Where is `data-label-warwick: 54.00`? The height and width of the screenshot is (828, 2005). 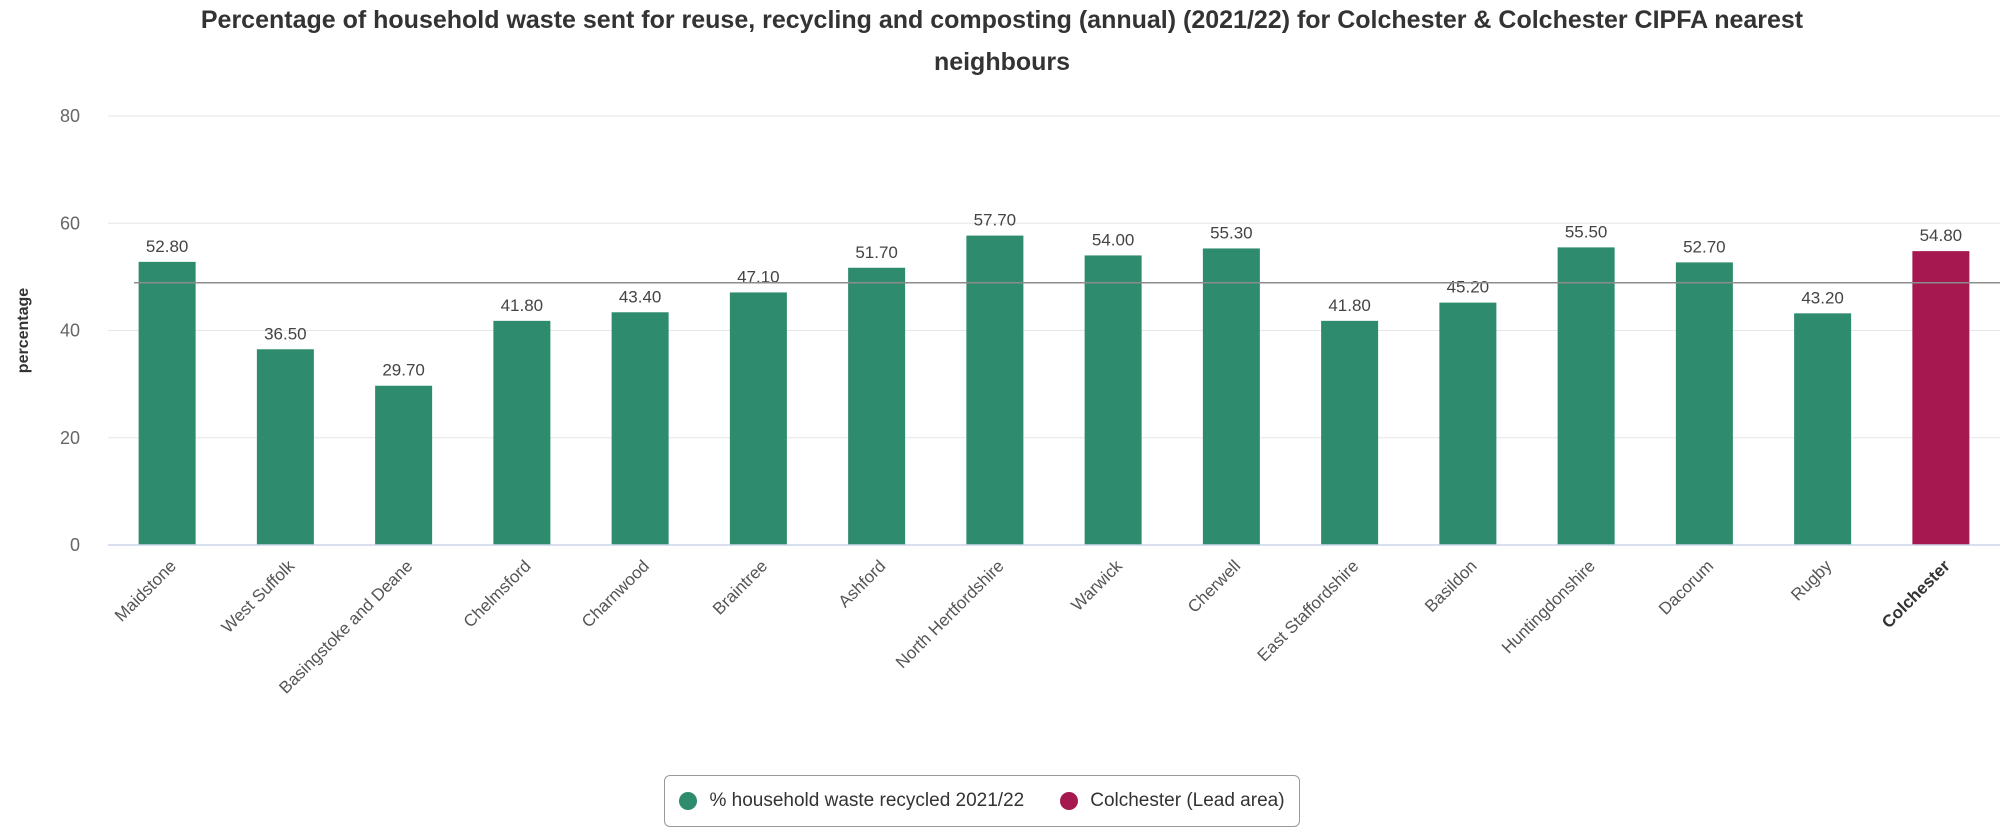
data-label-warwick: 54.00 is located at coordinates (1113, 239).